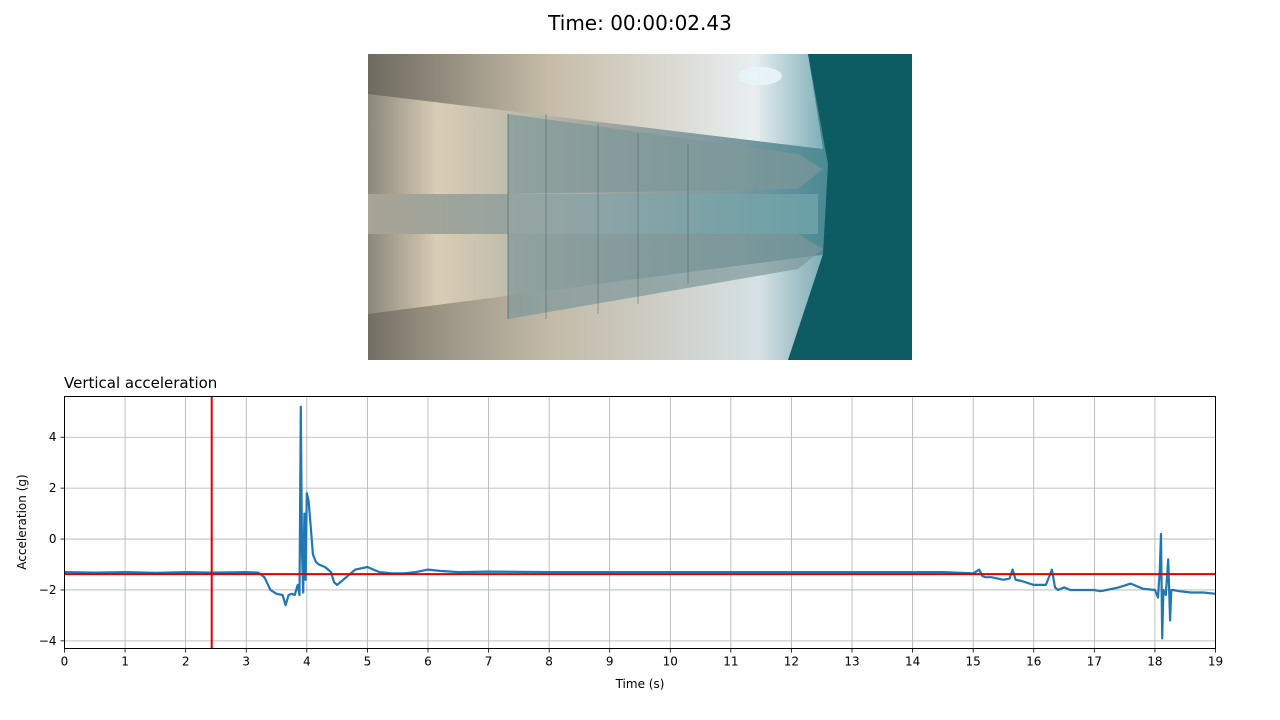 The width and height of the screenshot is (1280, 720). Describe the element at coordinates (48, 590) in the screenshot. I see `y-tick-label: −2` at that location.